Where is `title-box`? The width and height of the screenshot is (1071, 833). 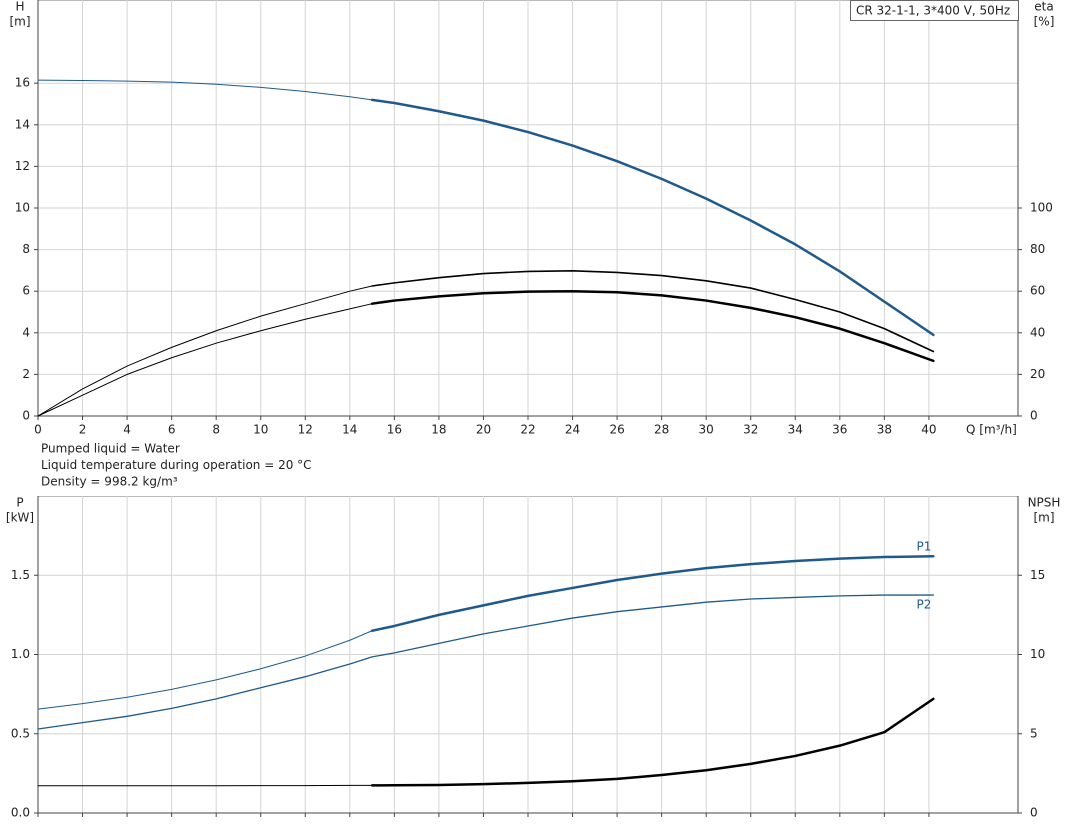 title-box is located at coordinates (934, 10).